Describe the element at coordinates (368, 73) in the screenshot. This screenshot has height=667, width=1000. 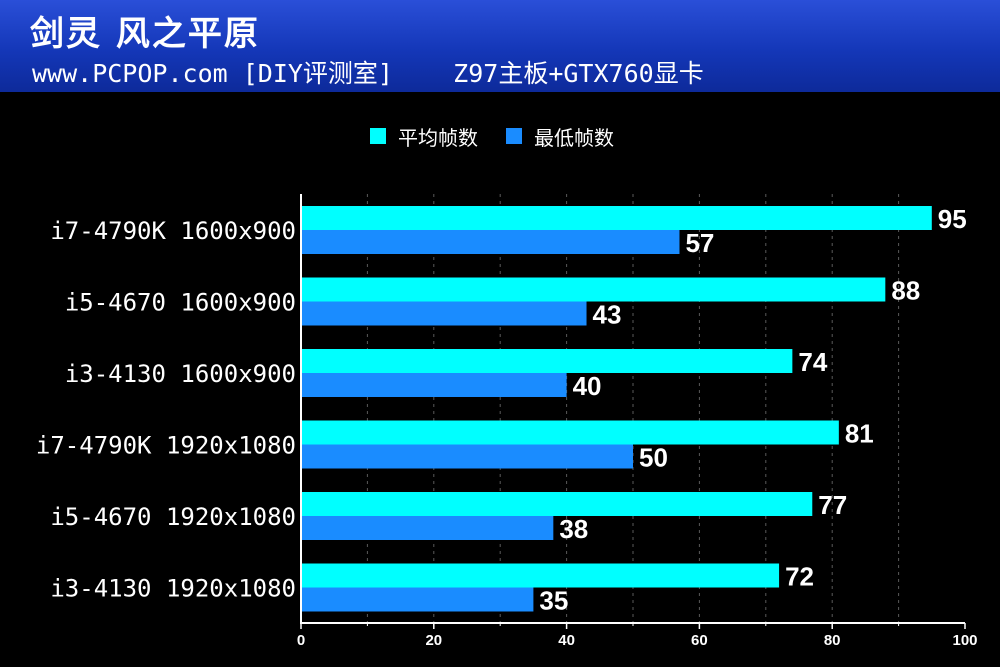
I see `chart-subtitle: www.PCPOP.com [DIY评测室] Z97主板+GTX760显卡` at that location.